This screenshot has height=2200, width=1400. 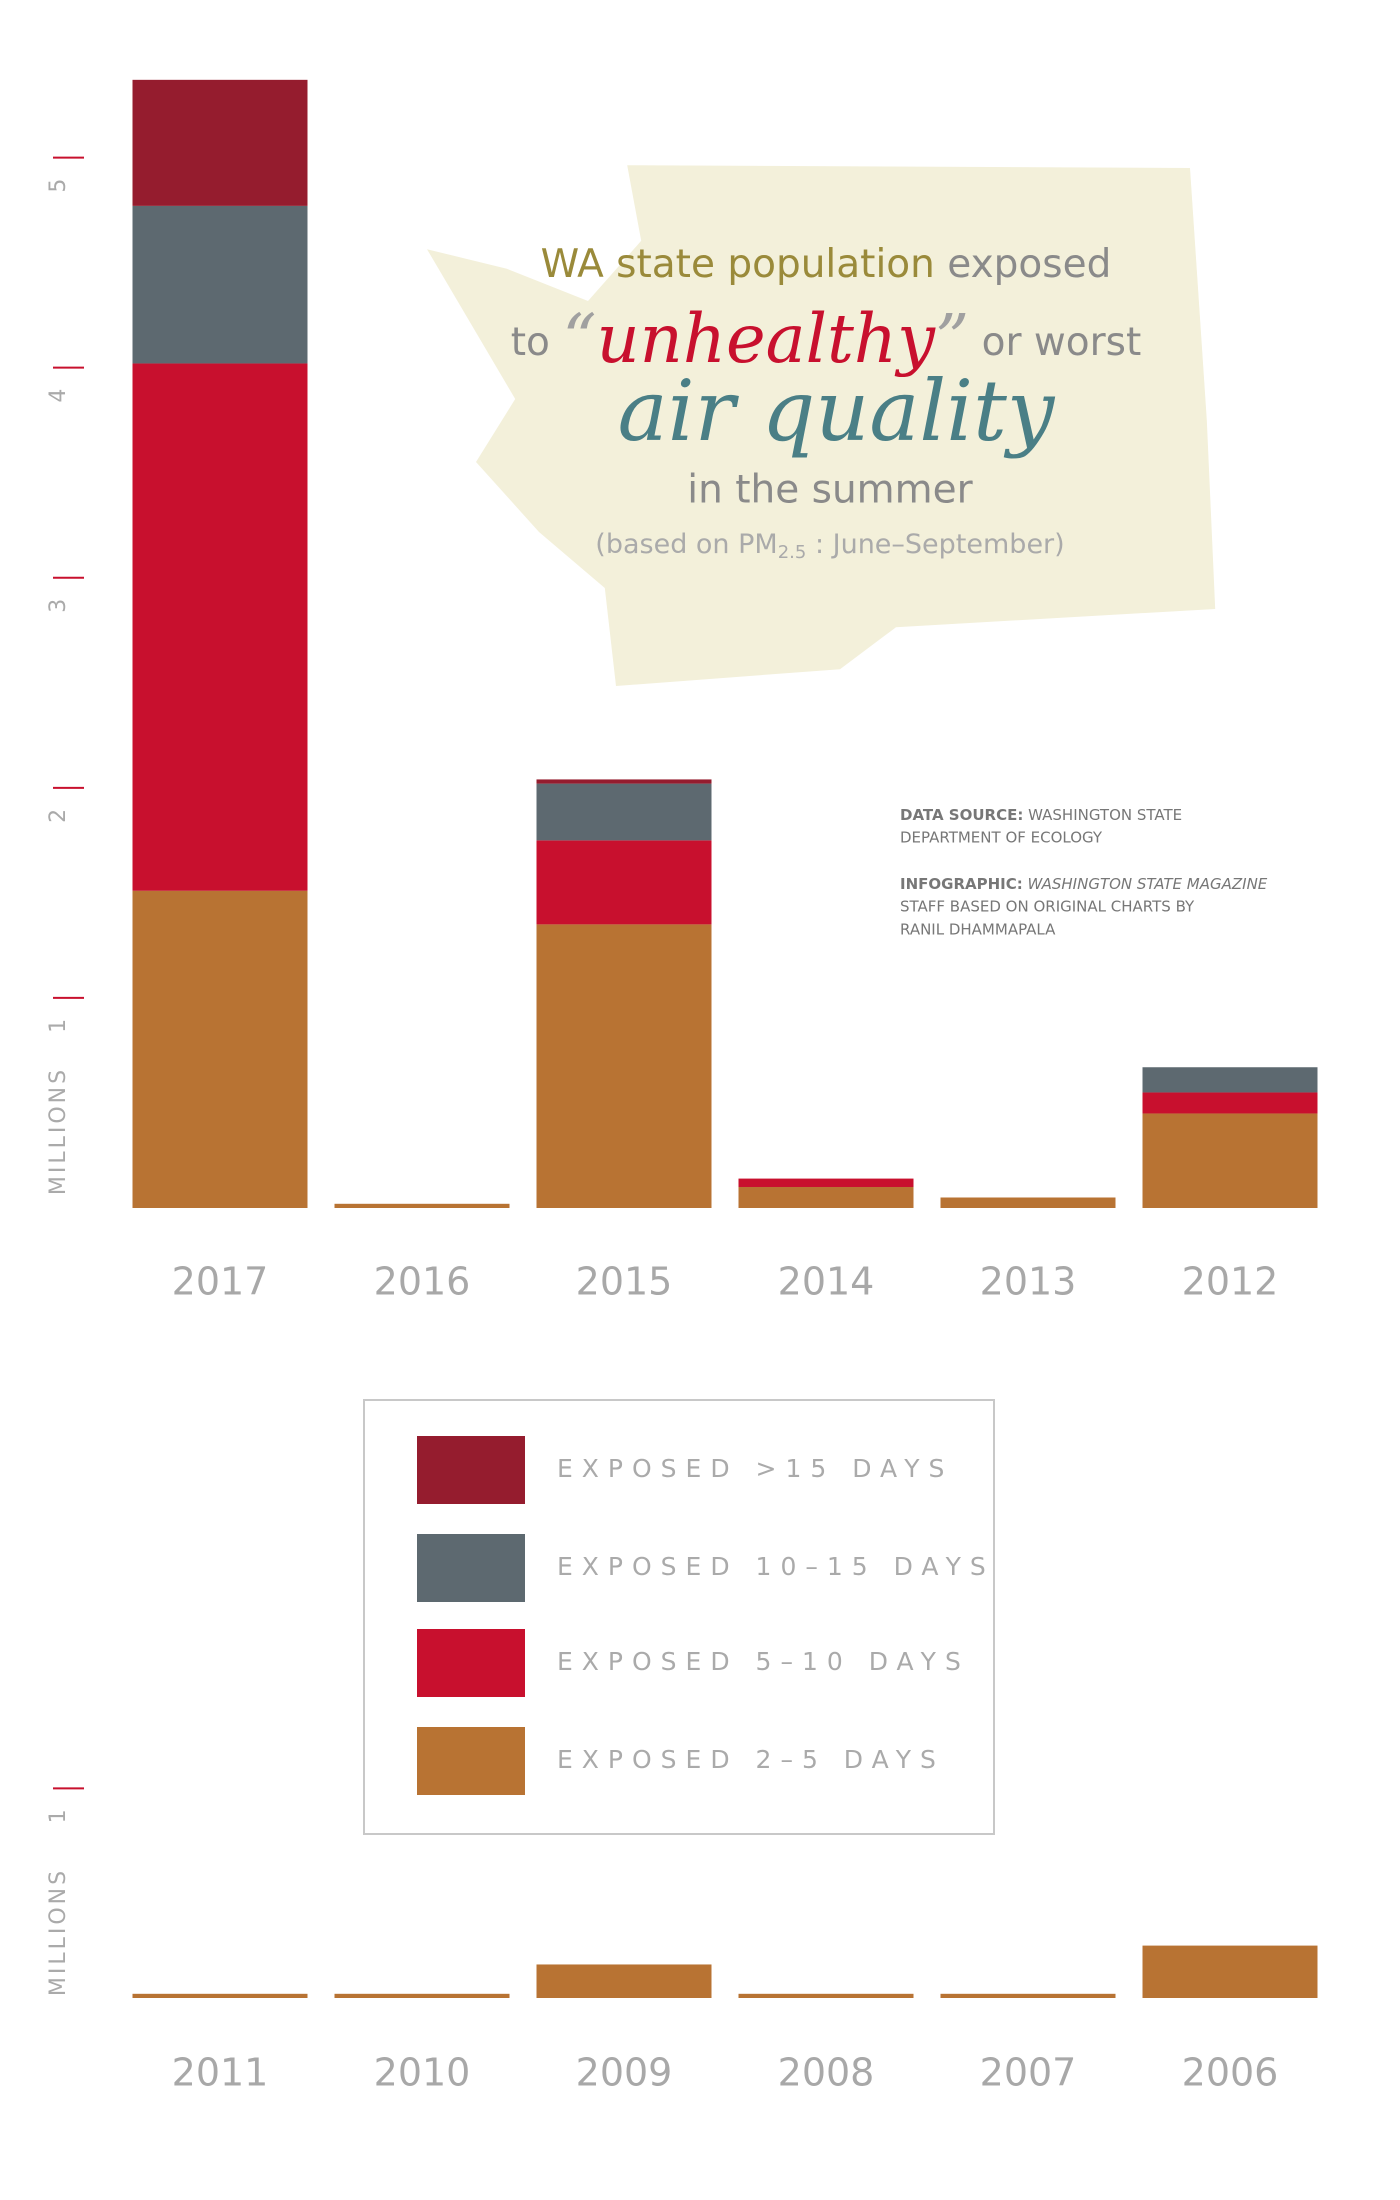 What do you see at coordinates (1028, 2073) in the screenshot?
I see `x-tick-label: 2007` at bounding box center [1028, 2073].